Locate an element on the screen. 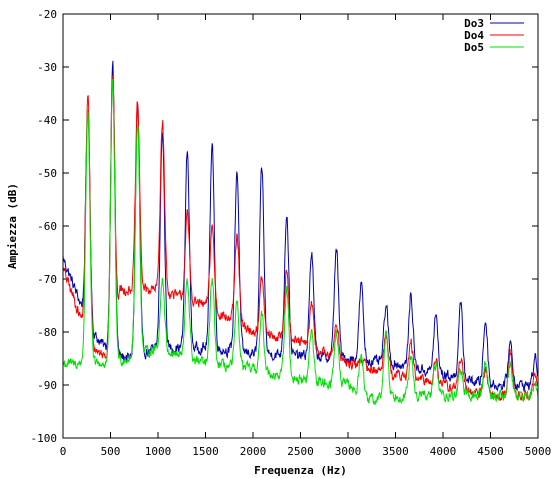 Image resolution: width=558 pixels, height=478 pixels. x-tick-label: 500 is located at coordinates (111, 451).